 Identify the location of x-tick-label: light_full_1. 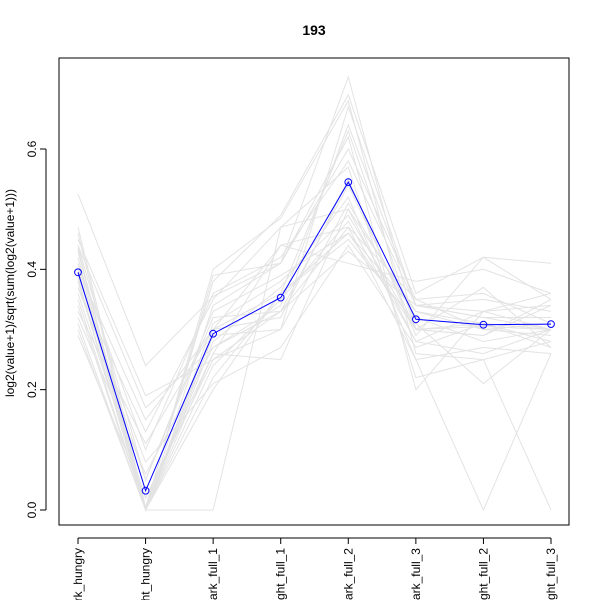
(281, 574).